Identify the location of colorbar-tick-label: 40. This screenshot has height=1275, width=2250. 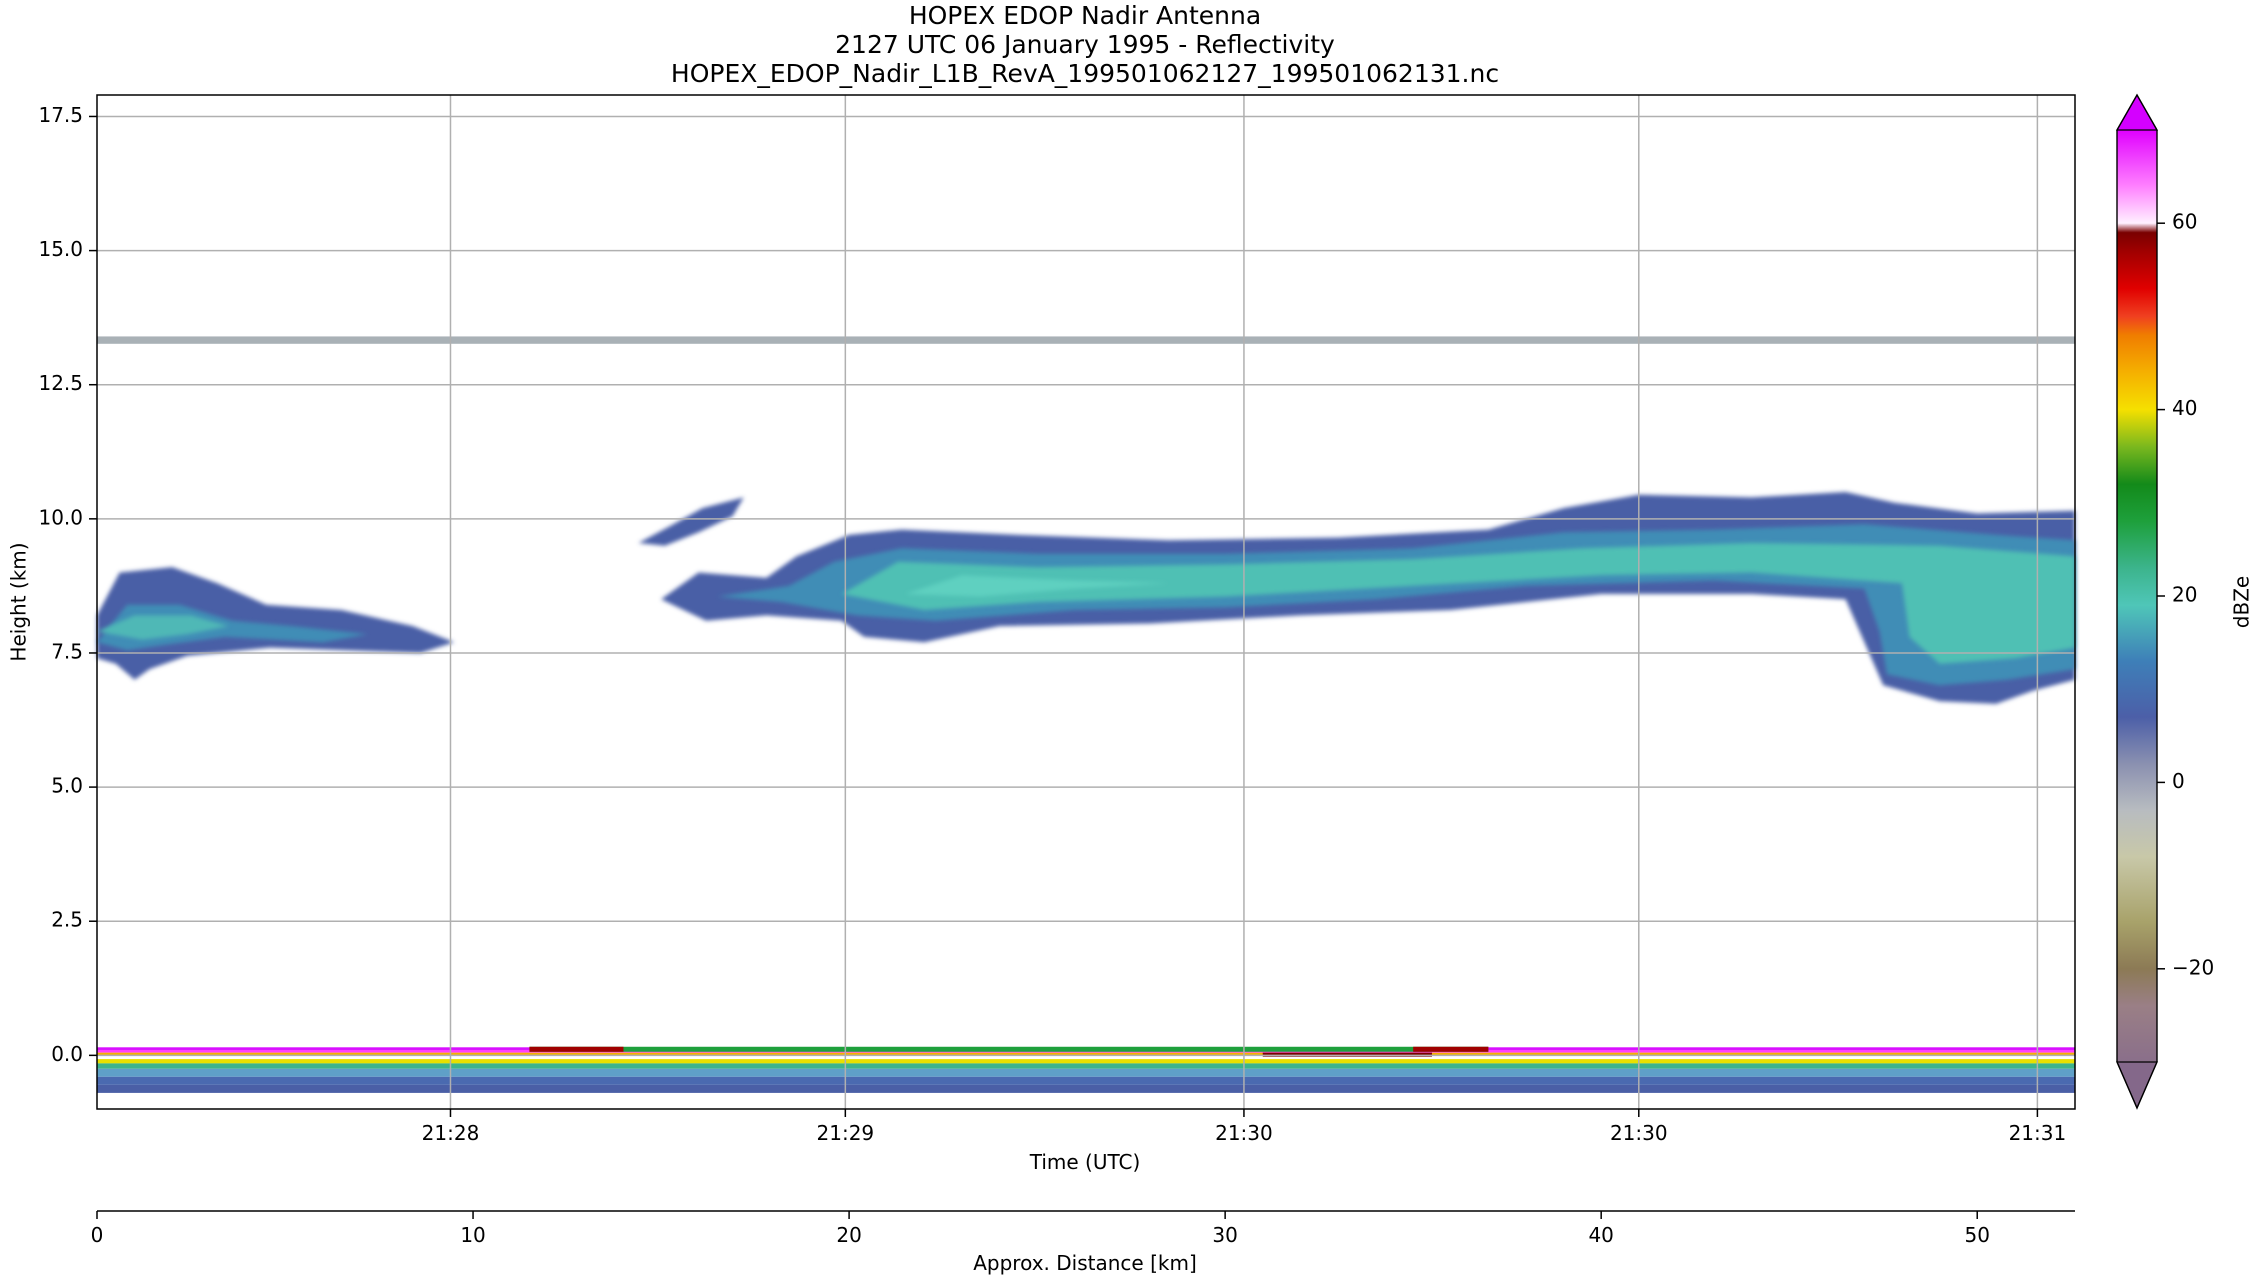
(2184, 408).